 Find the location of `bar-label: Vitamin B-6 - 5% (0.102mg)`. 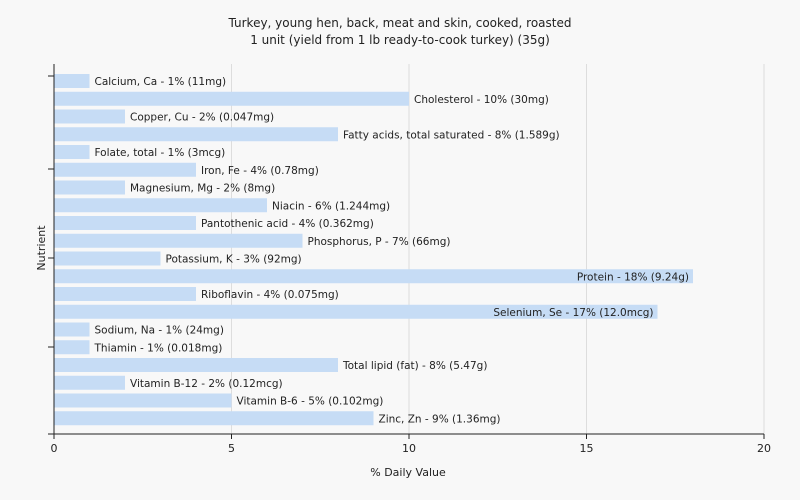

bar-label: Vitamin B-6 - 5% (0.102mg) is located at coordinates (310, 402).